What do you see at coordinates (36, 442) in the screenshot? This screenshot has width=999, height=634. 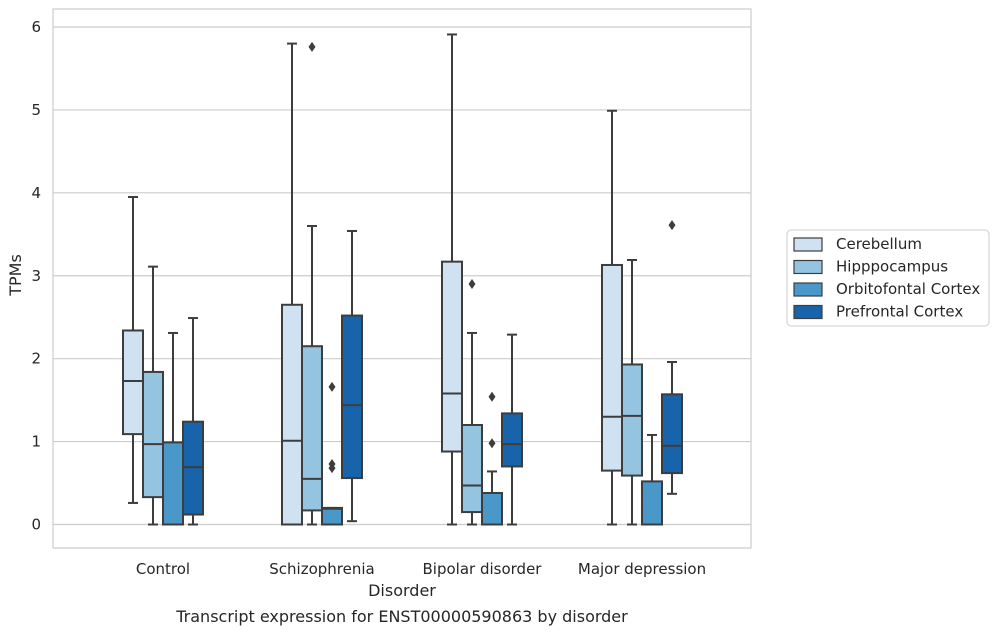 I see `y-tick-label: 1` at bounding box center [36, 442].